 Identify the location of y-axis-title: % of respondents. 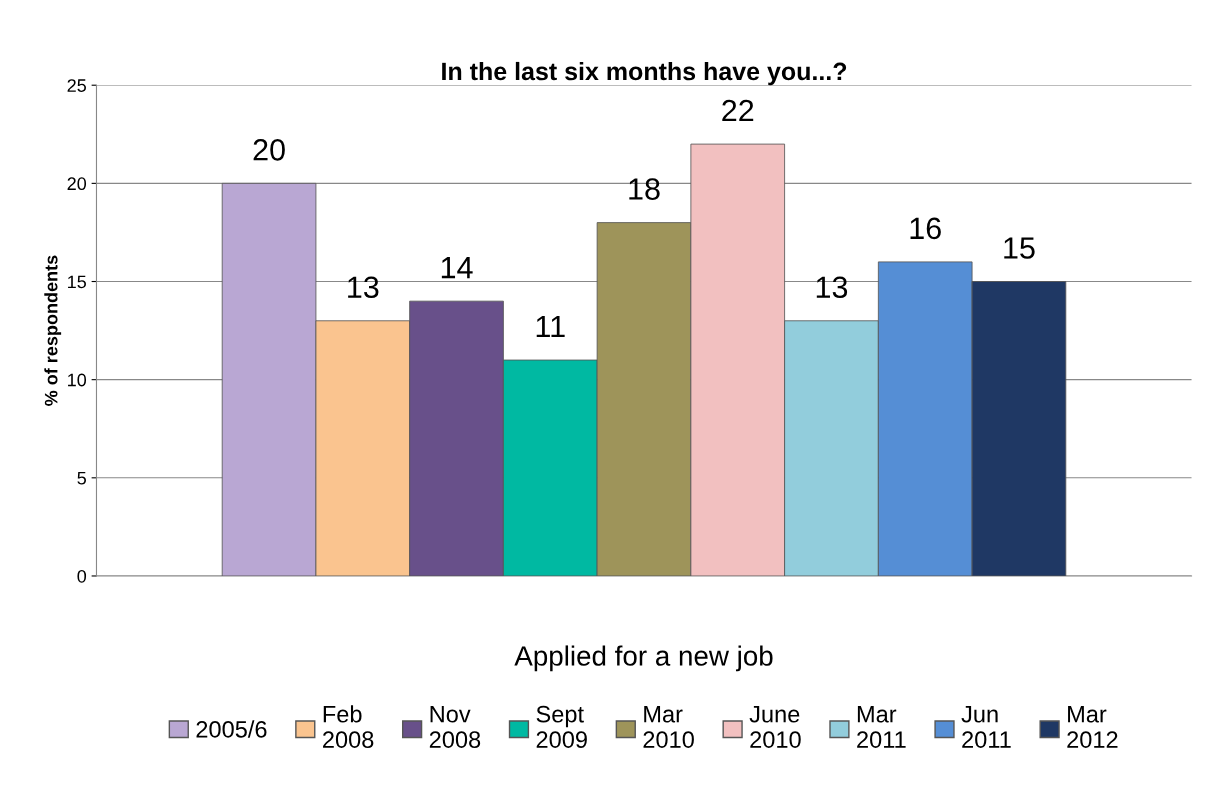
(53, 330).